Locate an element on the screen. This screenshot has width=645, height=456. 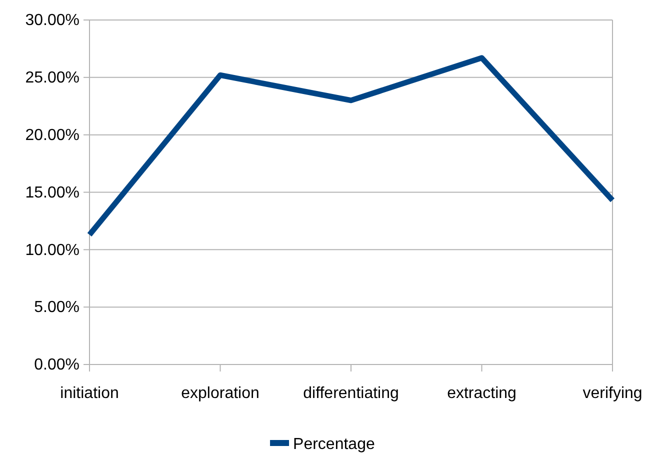
x-tick-label: verifying is located at coordinates (612, 393).